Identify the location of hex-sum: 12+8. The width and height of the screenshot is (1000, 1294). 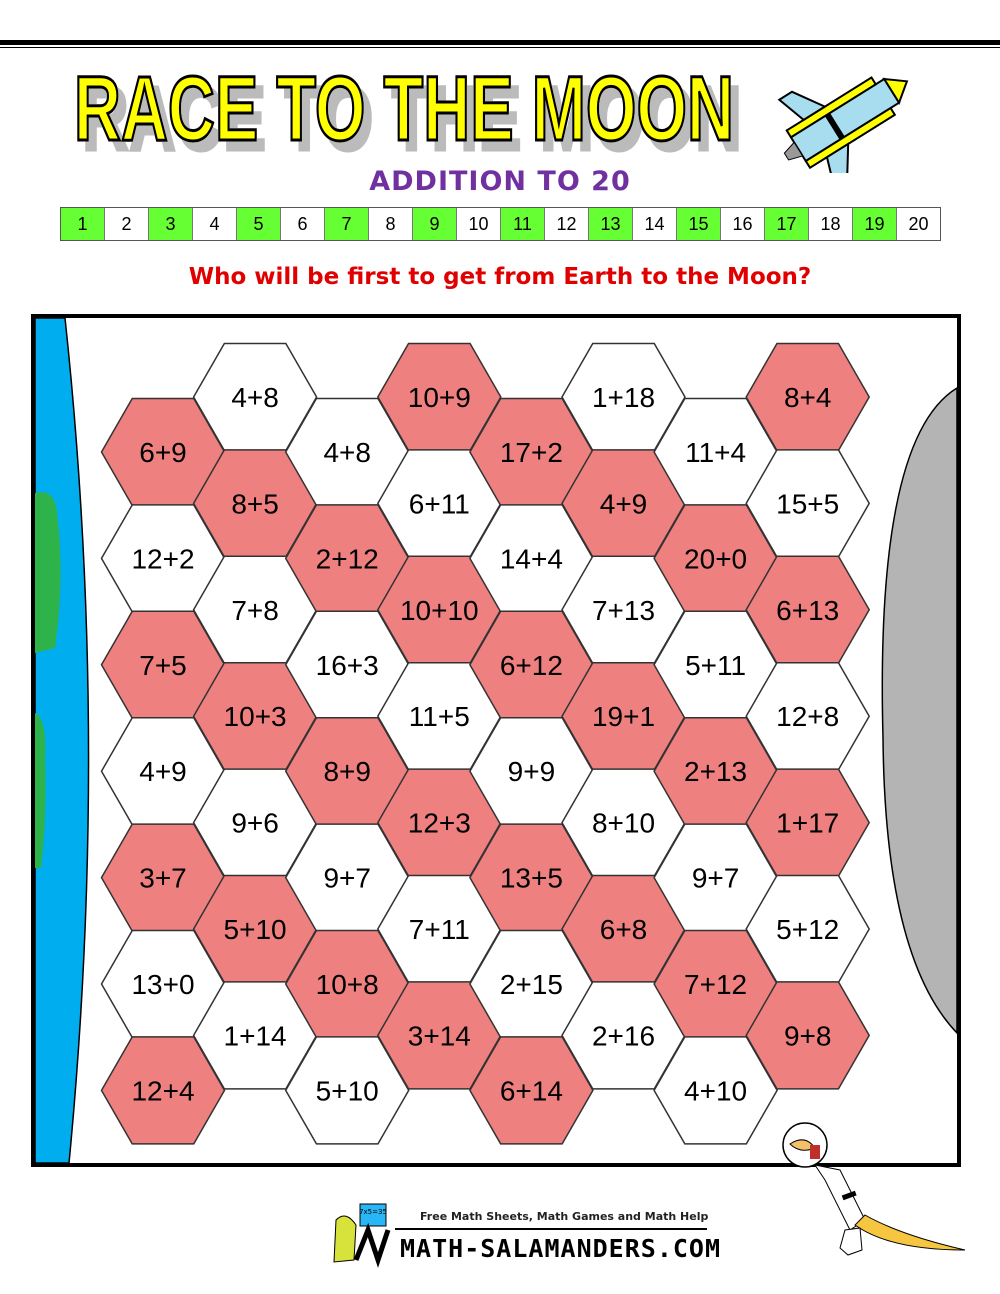
(807, 716).